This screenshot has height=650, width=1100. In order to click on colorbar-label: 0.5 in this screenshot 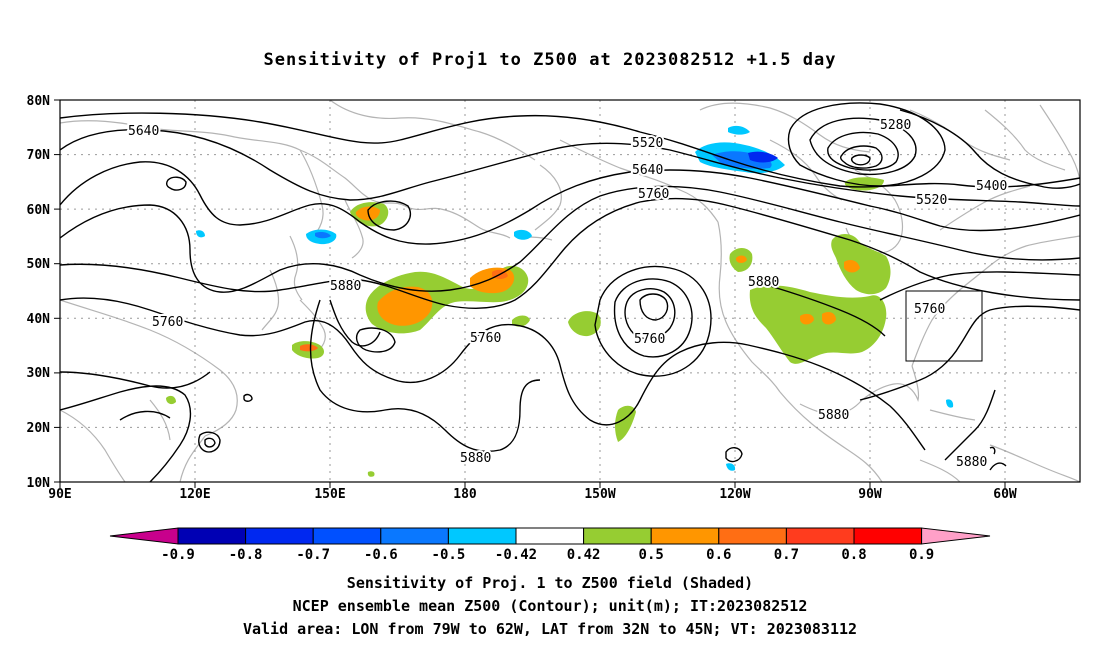, I will do `click(651, 555)`.